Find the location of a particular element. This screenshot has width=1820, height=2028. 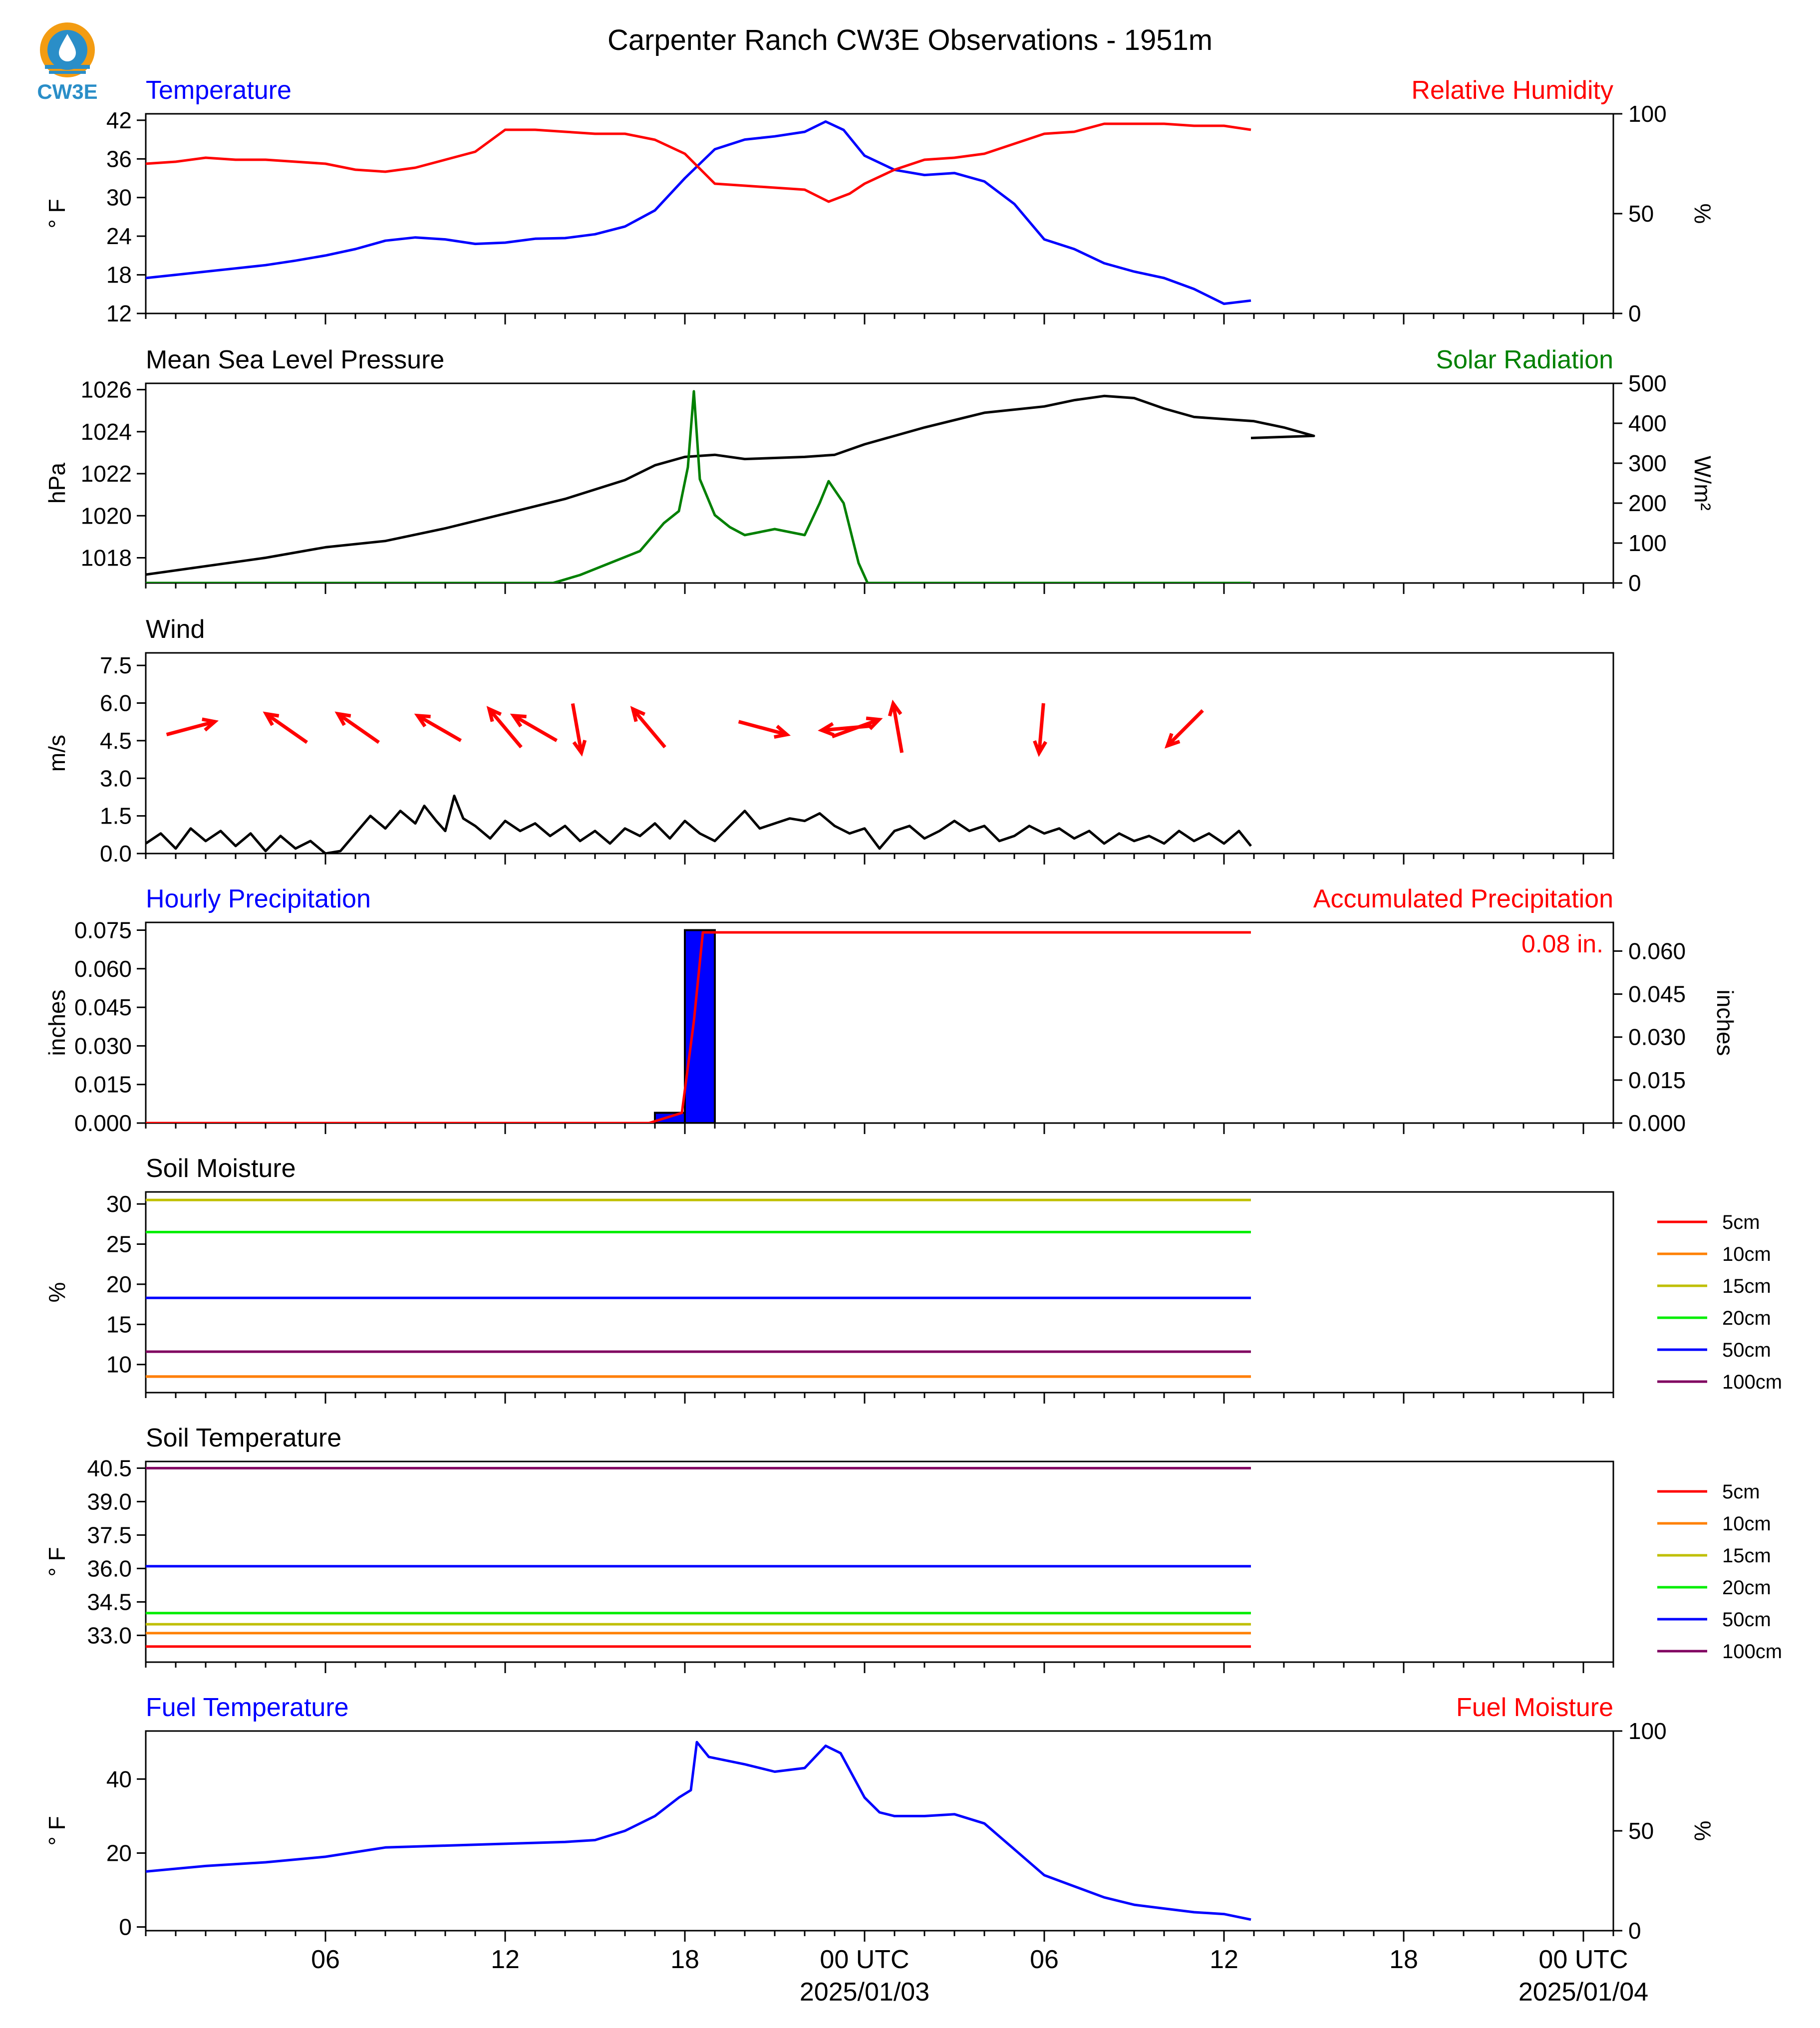

panel-left-title: Temperature is located at coordinates (219, 90).